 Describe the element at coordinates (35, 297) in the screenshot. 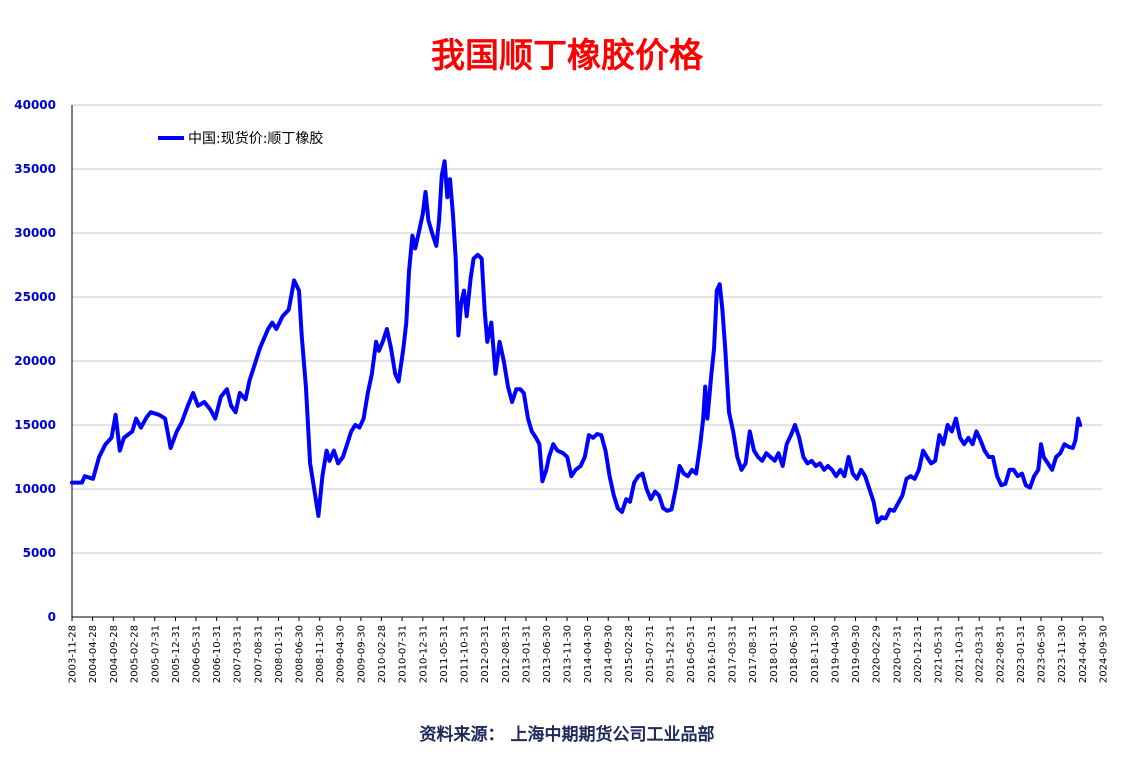

I see `y-tick-label: 25000` at that location.